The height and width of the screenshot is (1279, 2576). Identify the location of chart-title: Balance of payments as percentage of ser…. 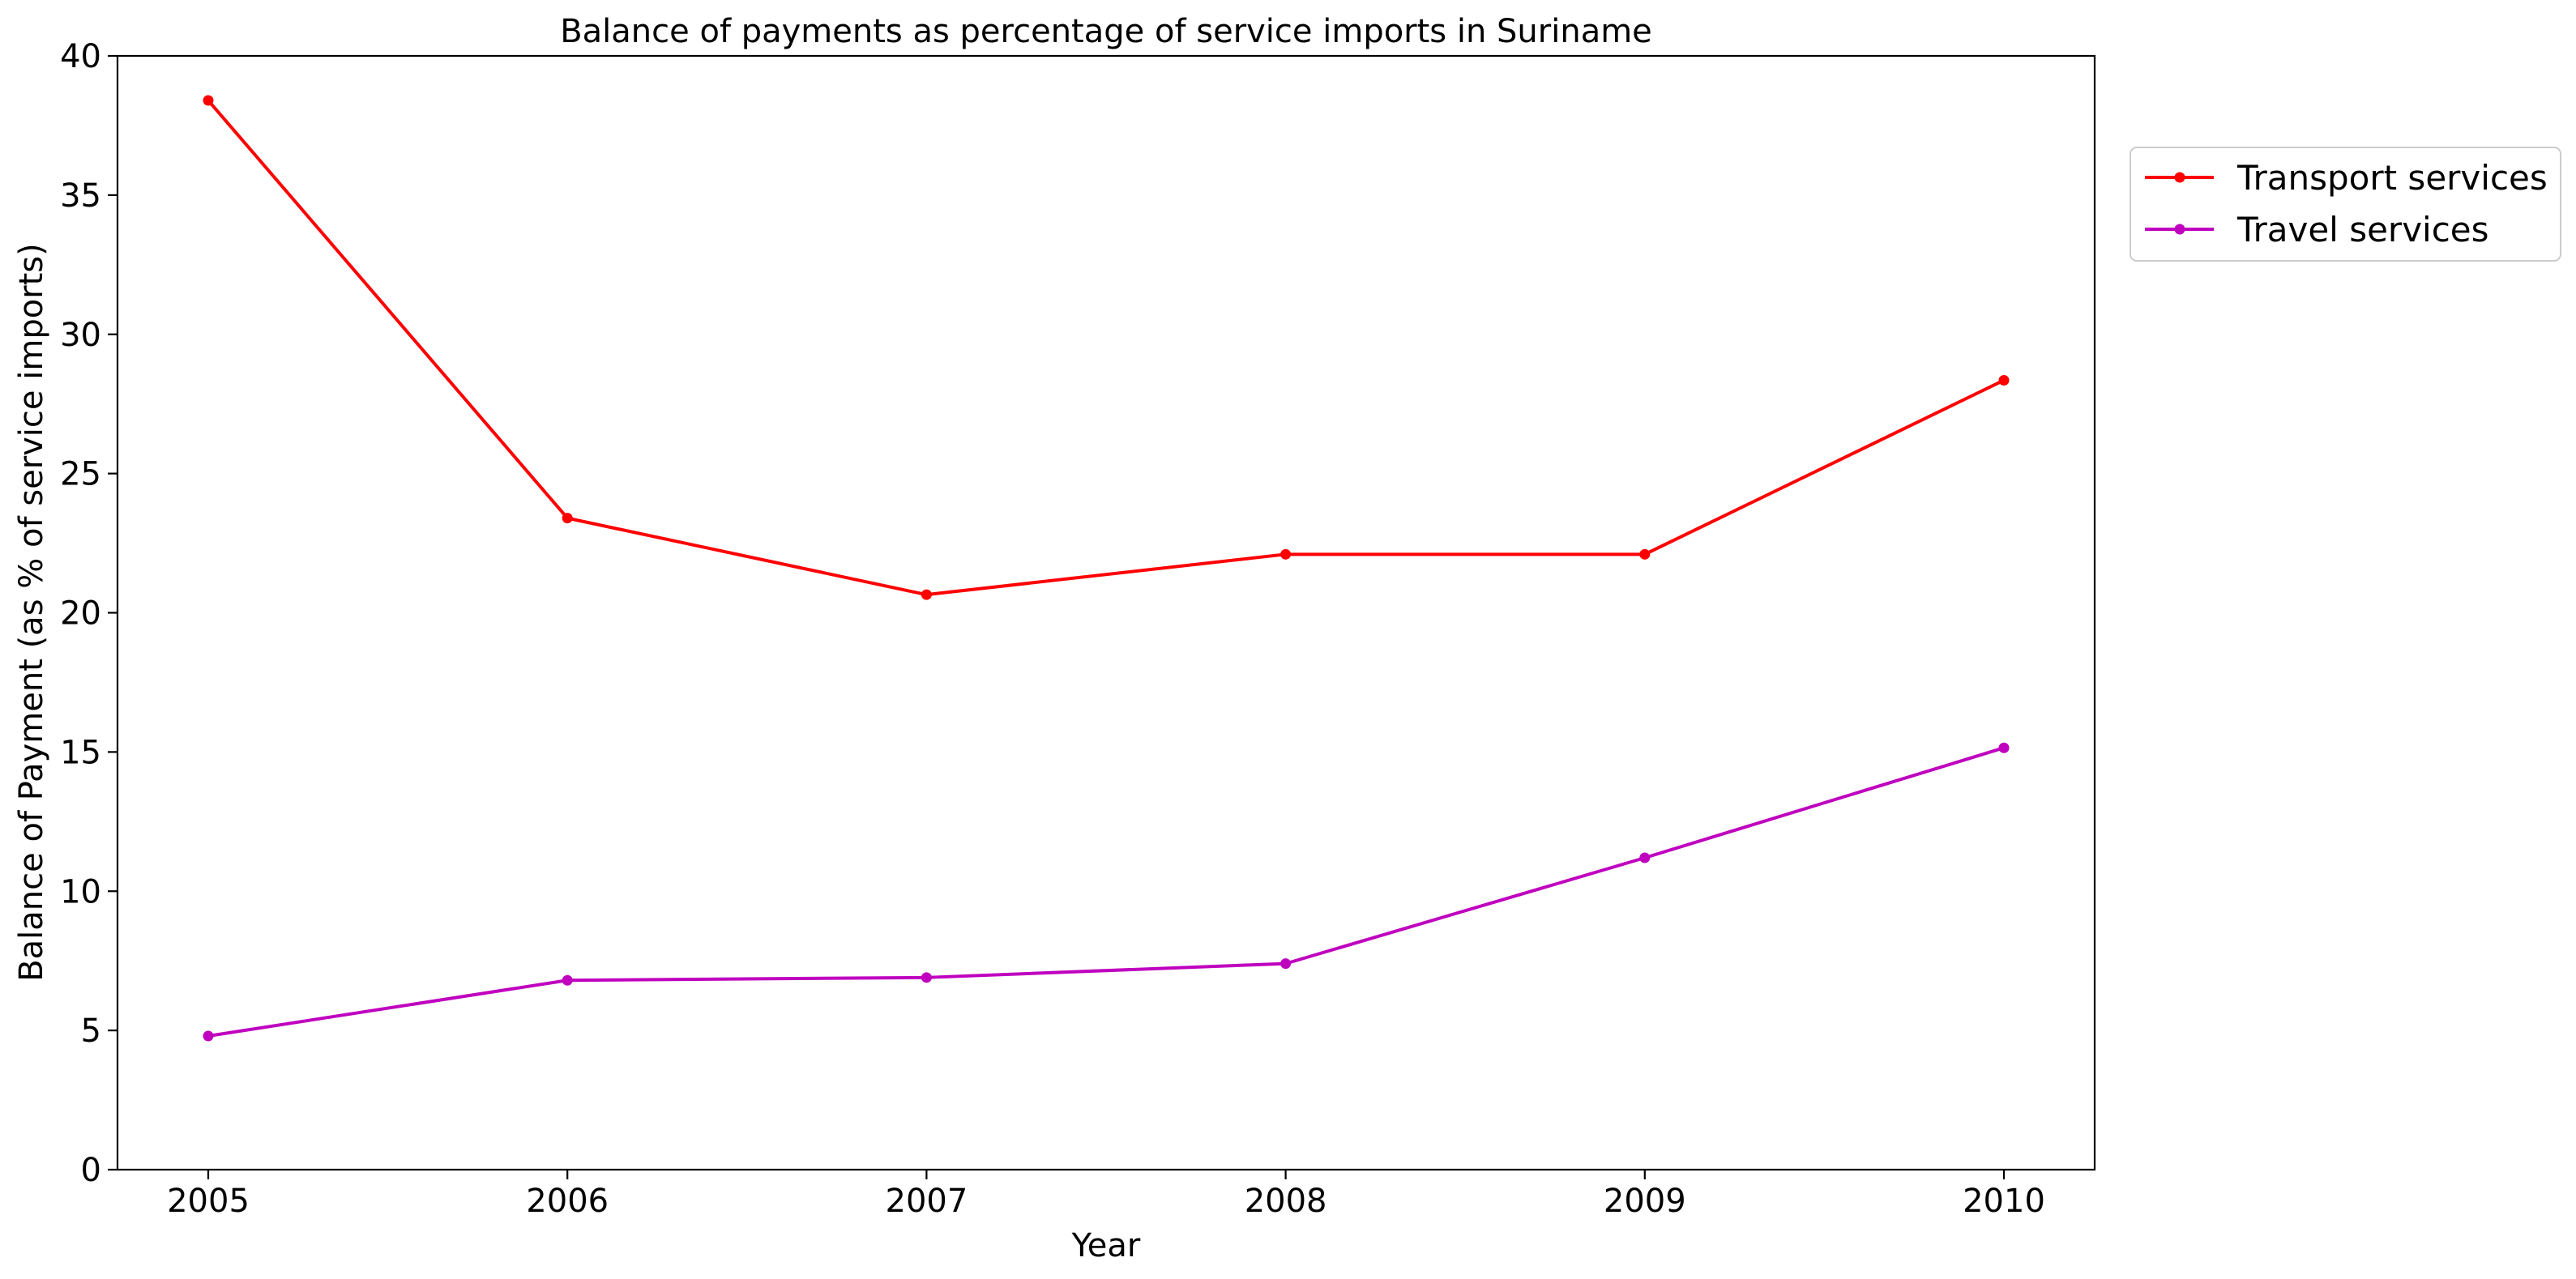
(1106, 31).